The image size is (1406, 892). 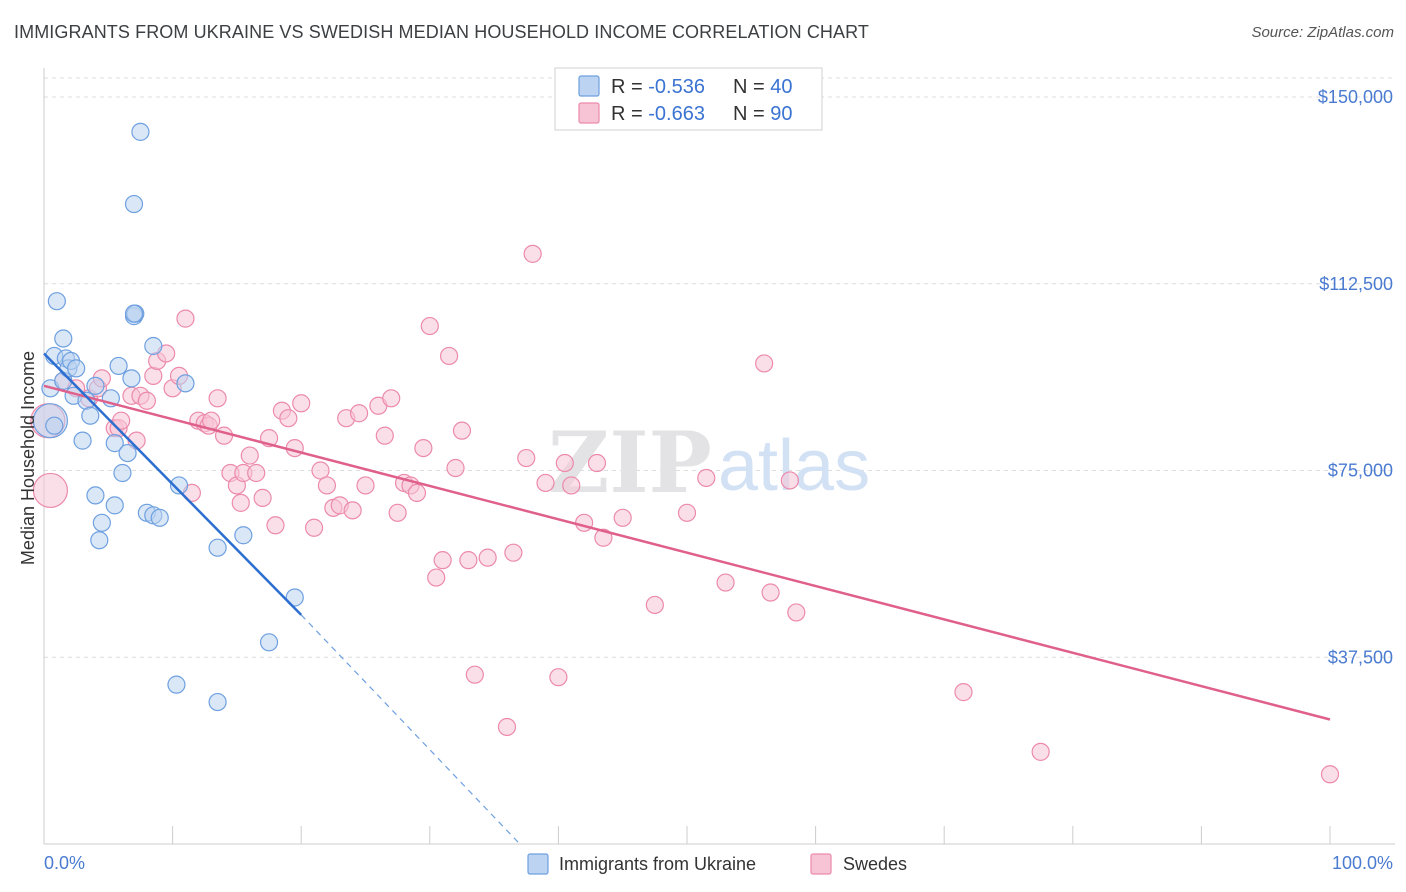 What do you see at coordinates (589, 86) in the screenshot?
I see `ukraine-legend-swatch` at bounding box center [589, 86].